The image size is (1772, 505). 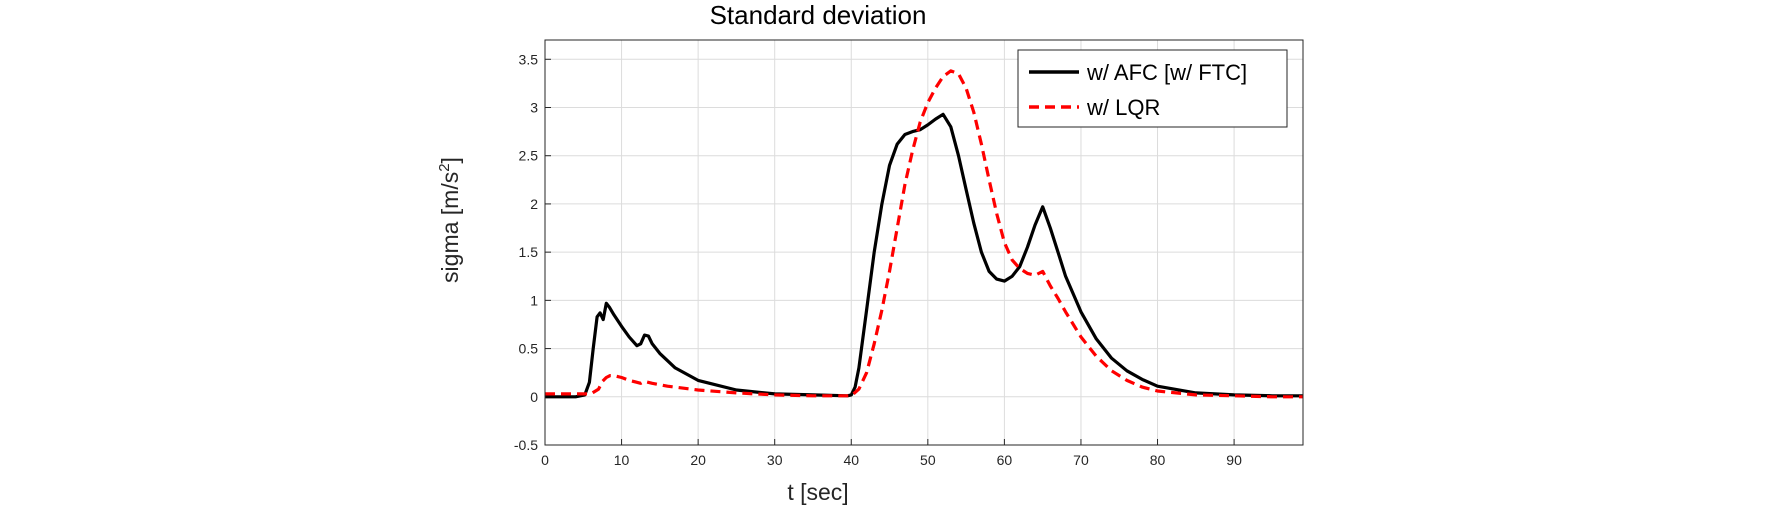 What do you see at coordinates (534, 300) in the screenshot?
I see `y-tick-label: 1` at bounding box center [534, 300].